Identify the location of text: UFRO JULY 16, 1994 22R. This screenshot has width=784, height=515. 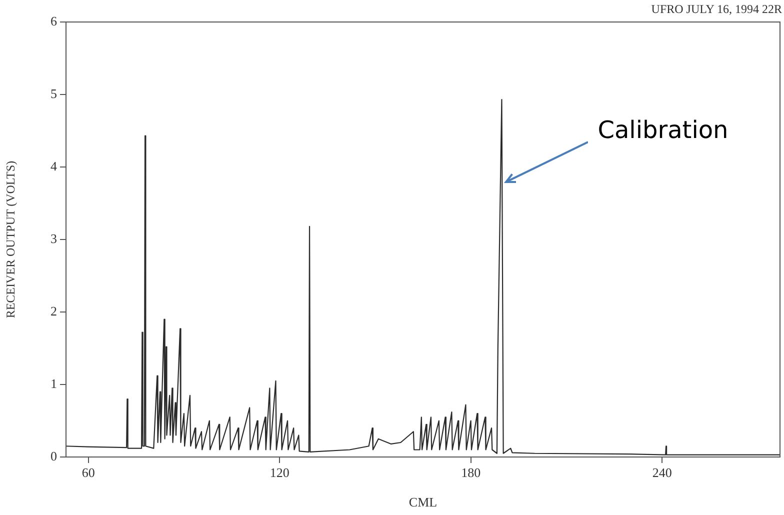
(716, 9).